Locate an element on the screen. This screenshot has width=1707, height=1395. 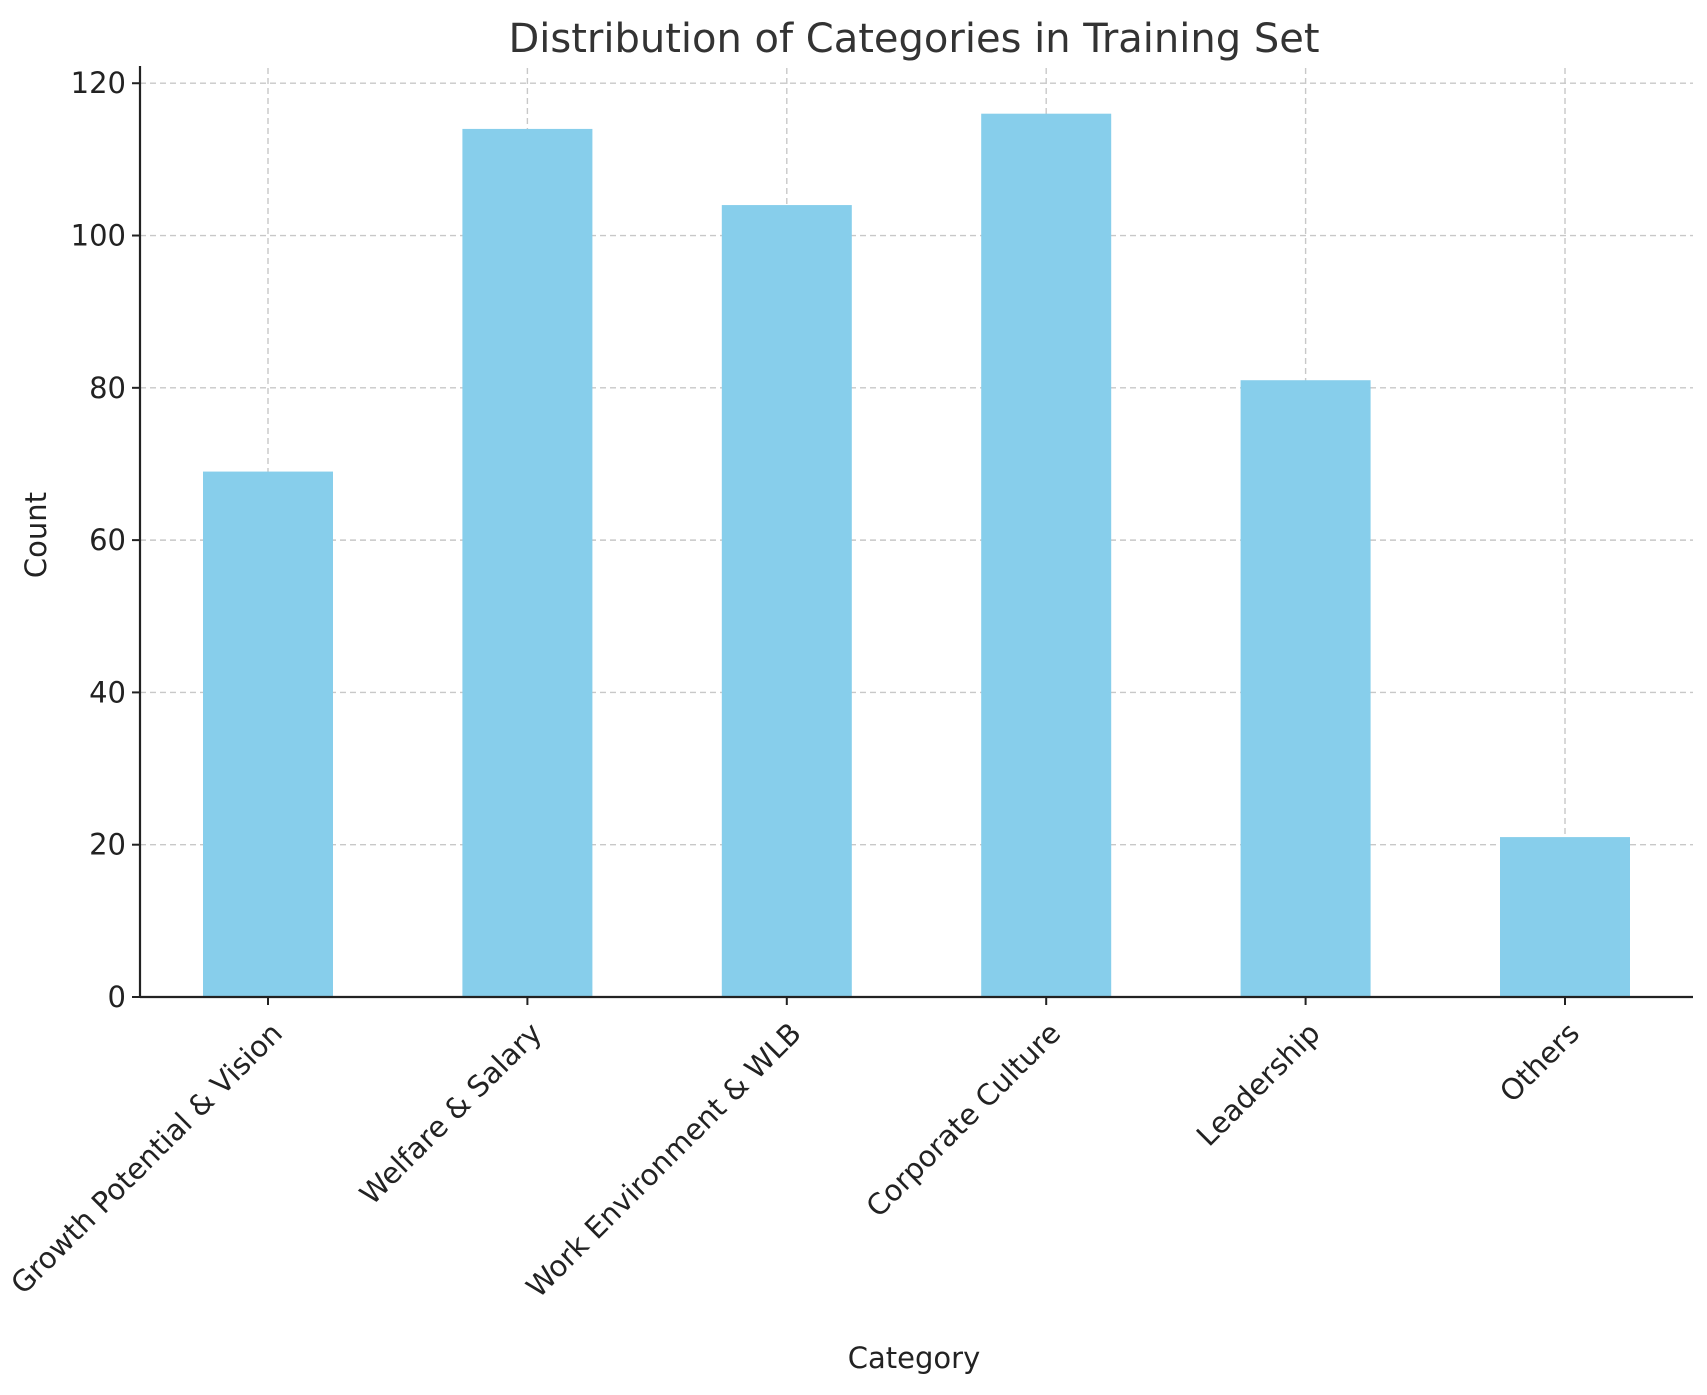
x-axis-label: Category is located at coordinates (914, 1358).